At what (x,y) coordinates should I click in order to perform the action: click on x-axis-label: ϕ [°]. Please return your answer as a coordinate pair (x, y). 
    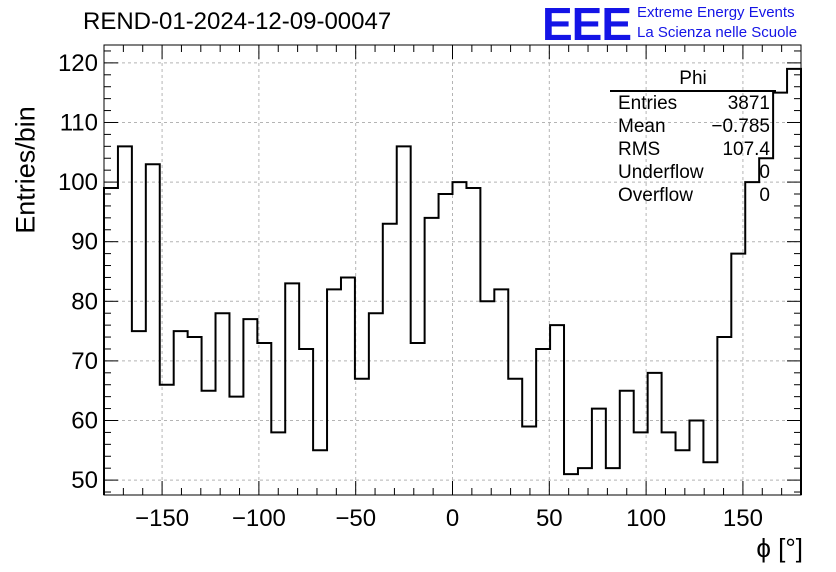
    Looking at the image, I should click on (779, 548).